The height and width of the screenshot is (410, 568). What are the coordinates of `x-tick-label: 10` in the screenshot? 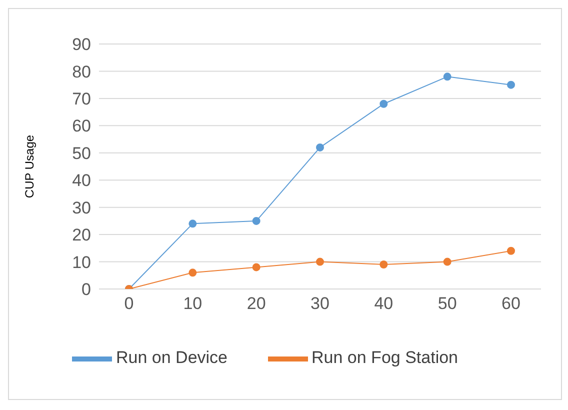 It's located at (192, 304).